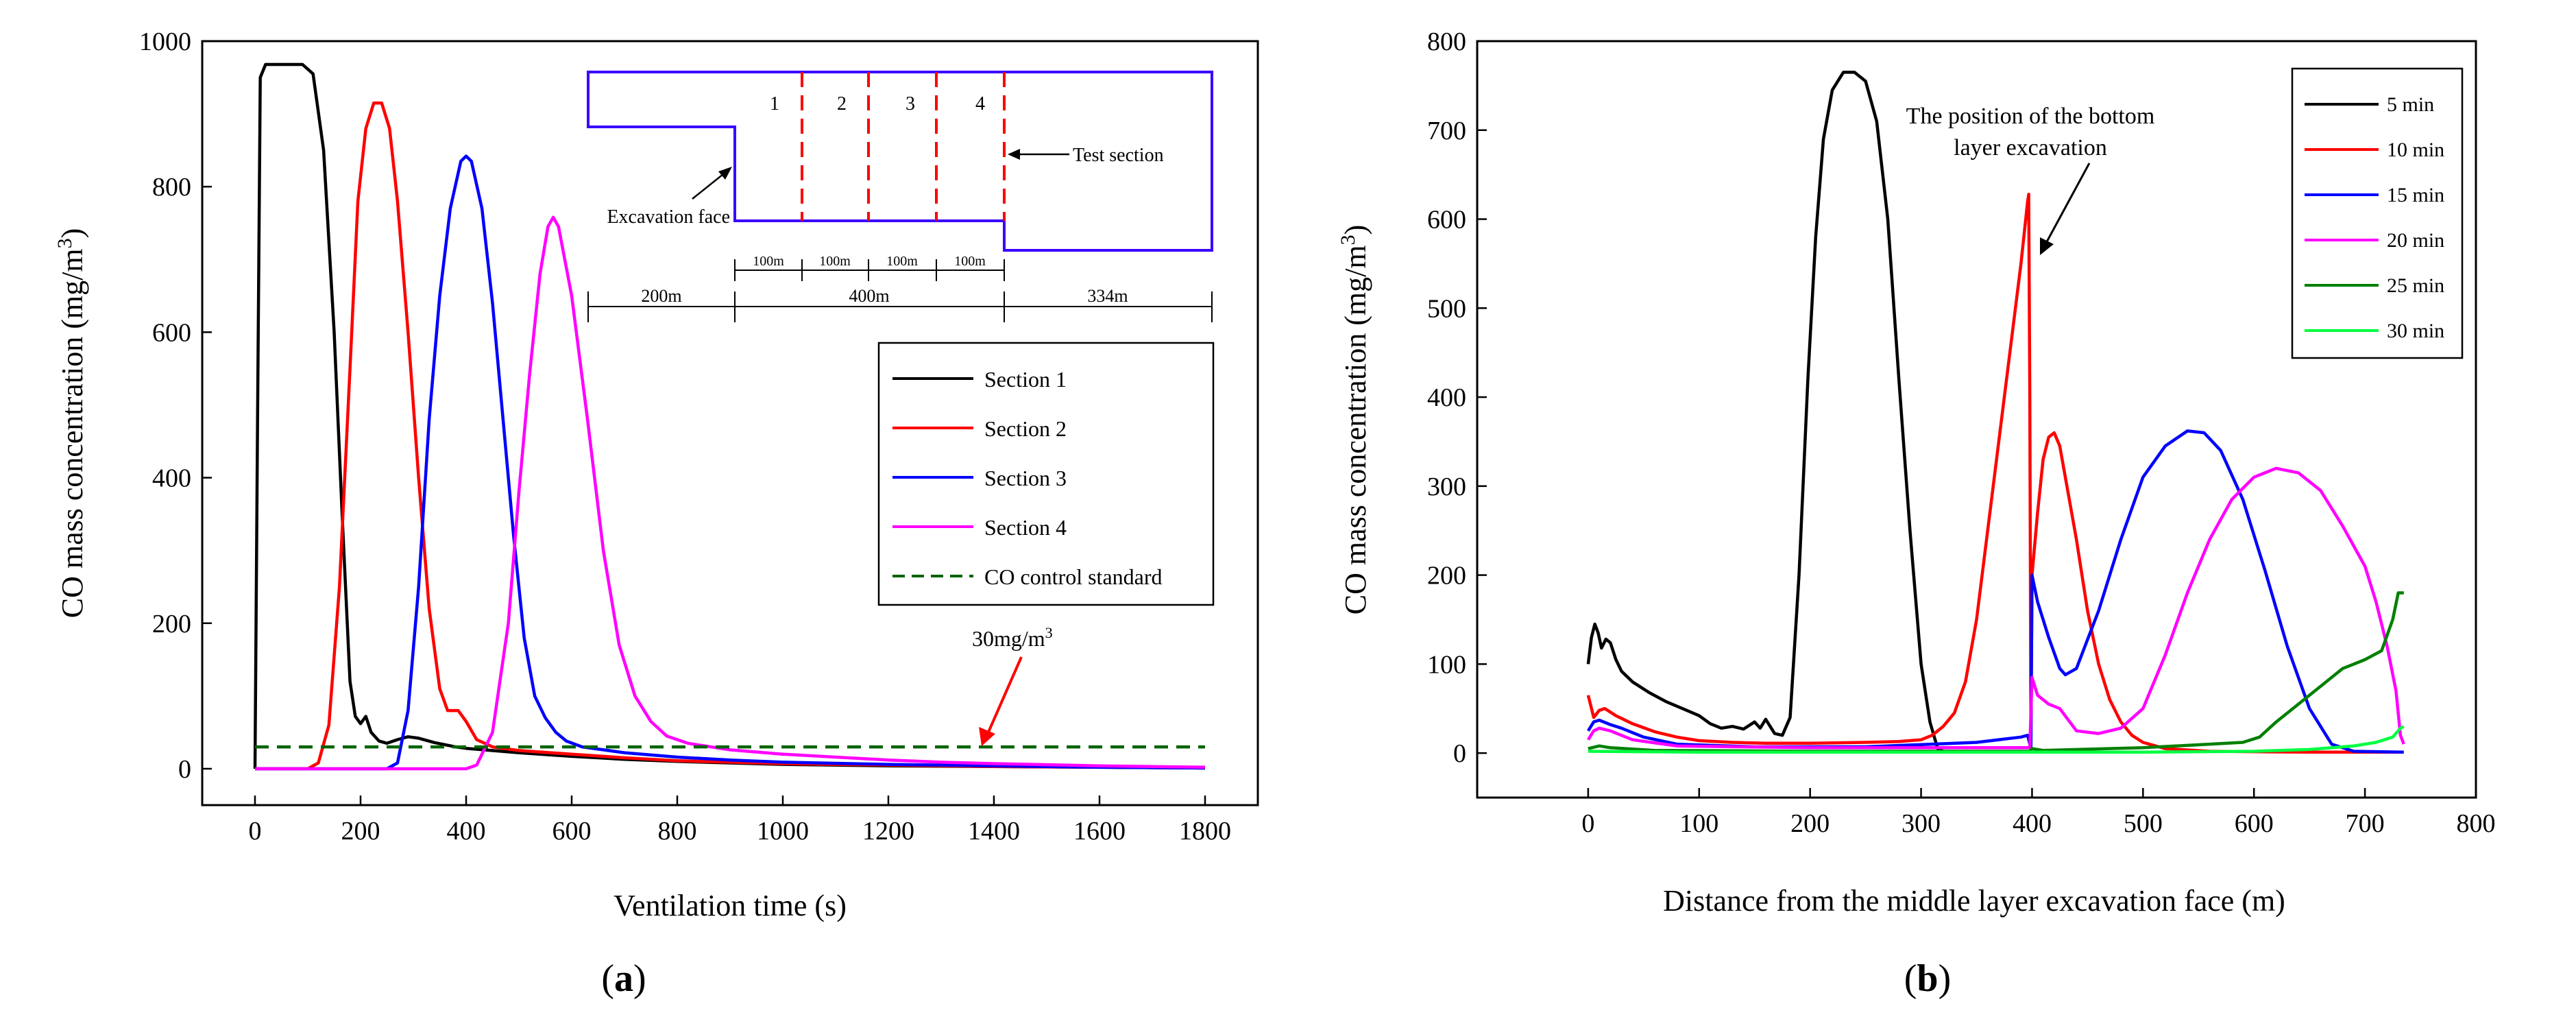 This screenshot has width=2576, height=1028. What do you see at coordinates (709, 185) in the screenshot?
I see `excavation-face-arrow` at bounding box center [709, 185].